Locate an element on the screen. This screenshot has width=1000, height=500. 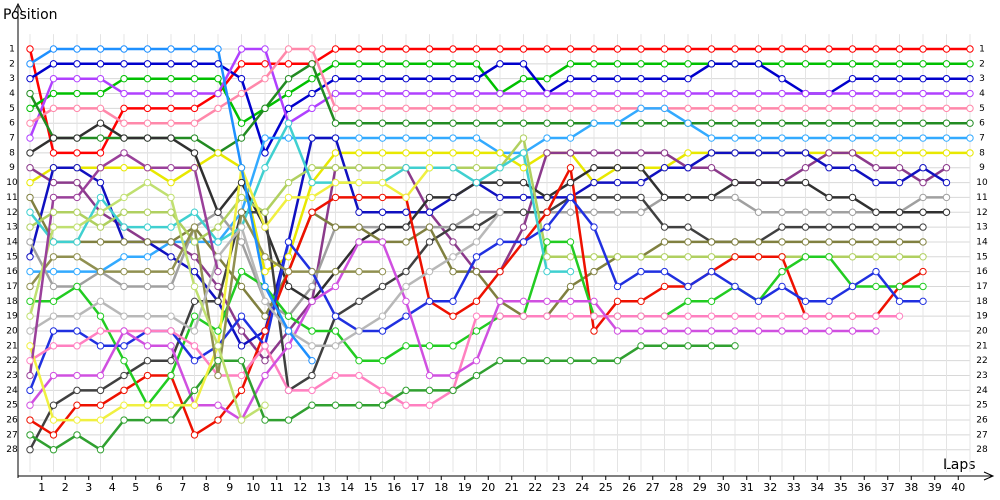
x-tick-label: 16 is located at coordinates (394, 487).